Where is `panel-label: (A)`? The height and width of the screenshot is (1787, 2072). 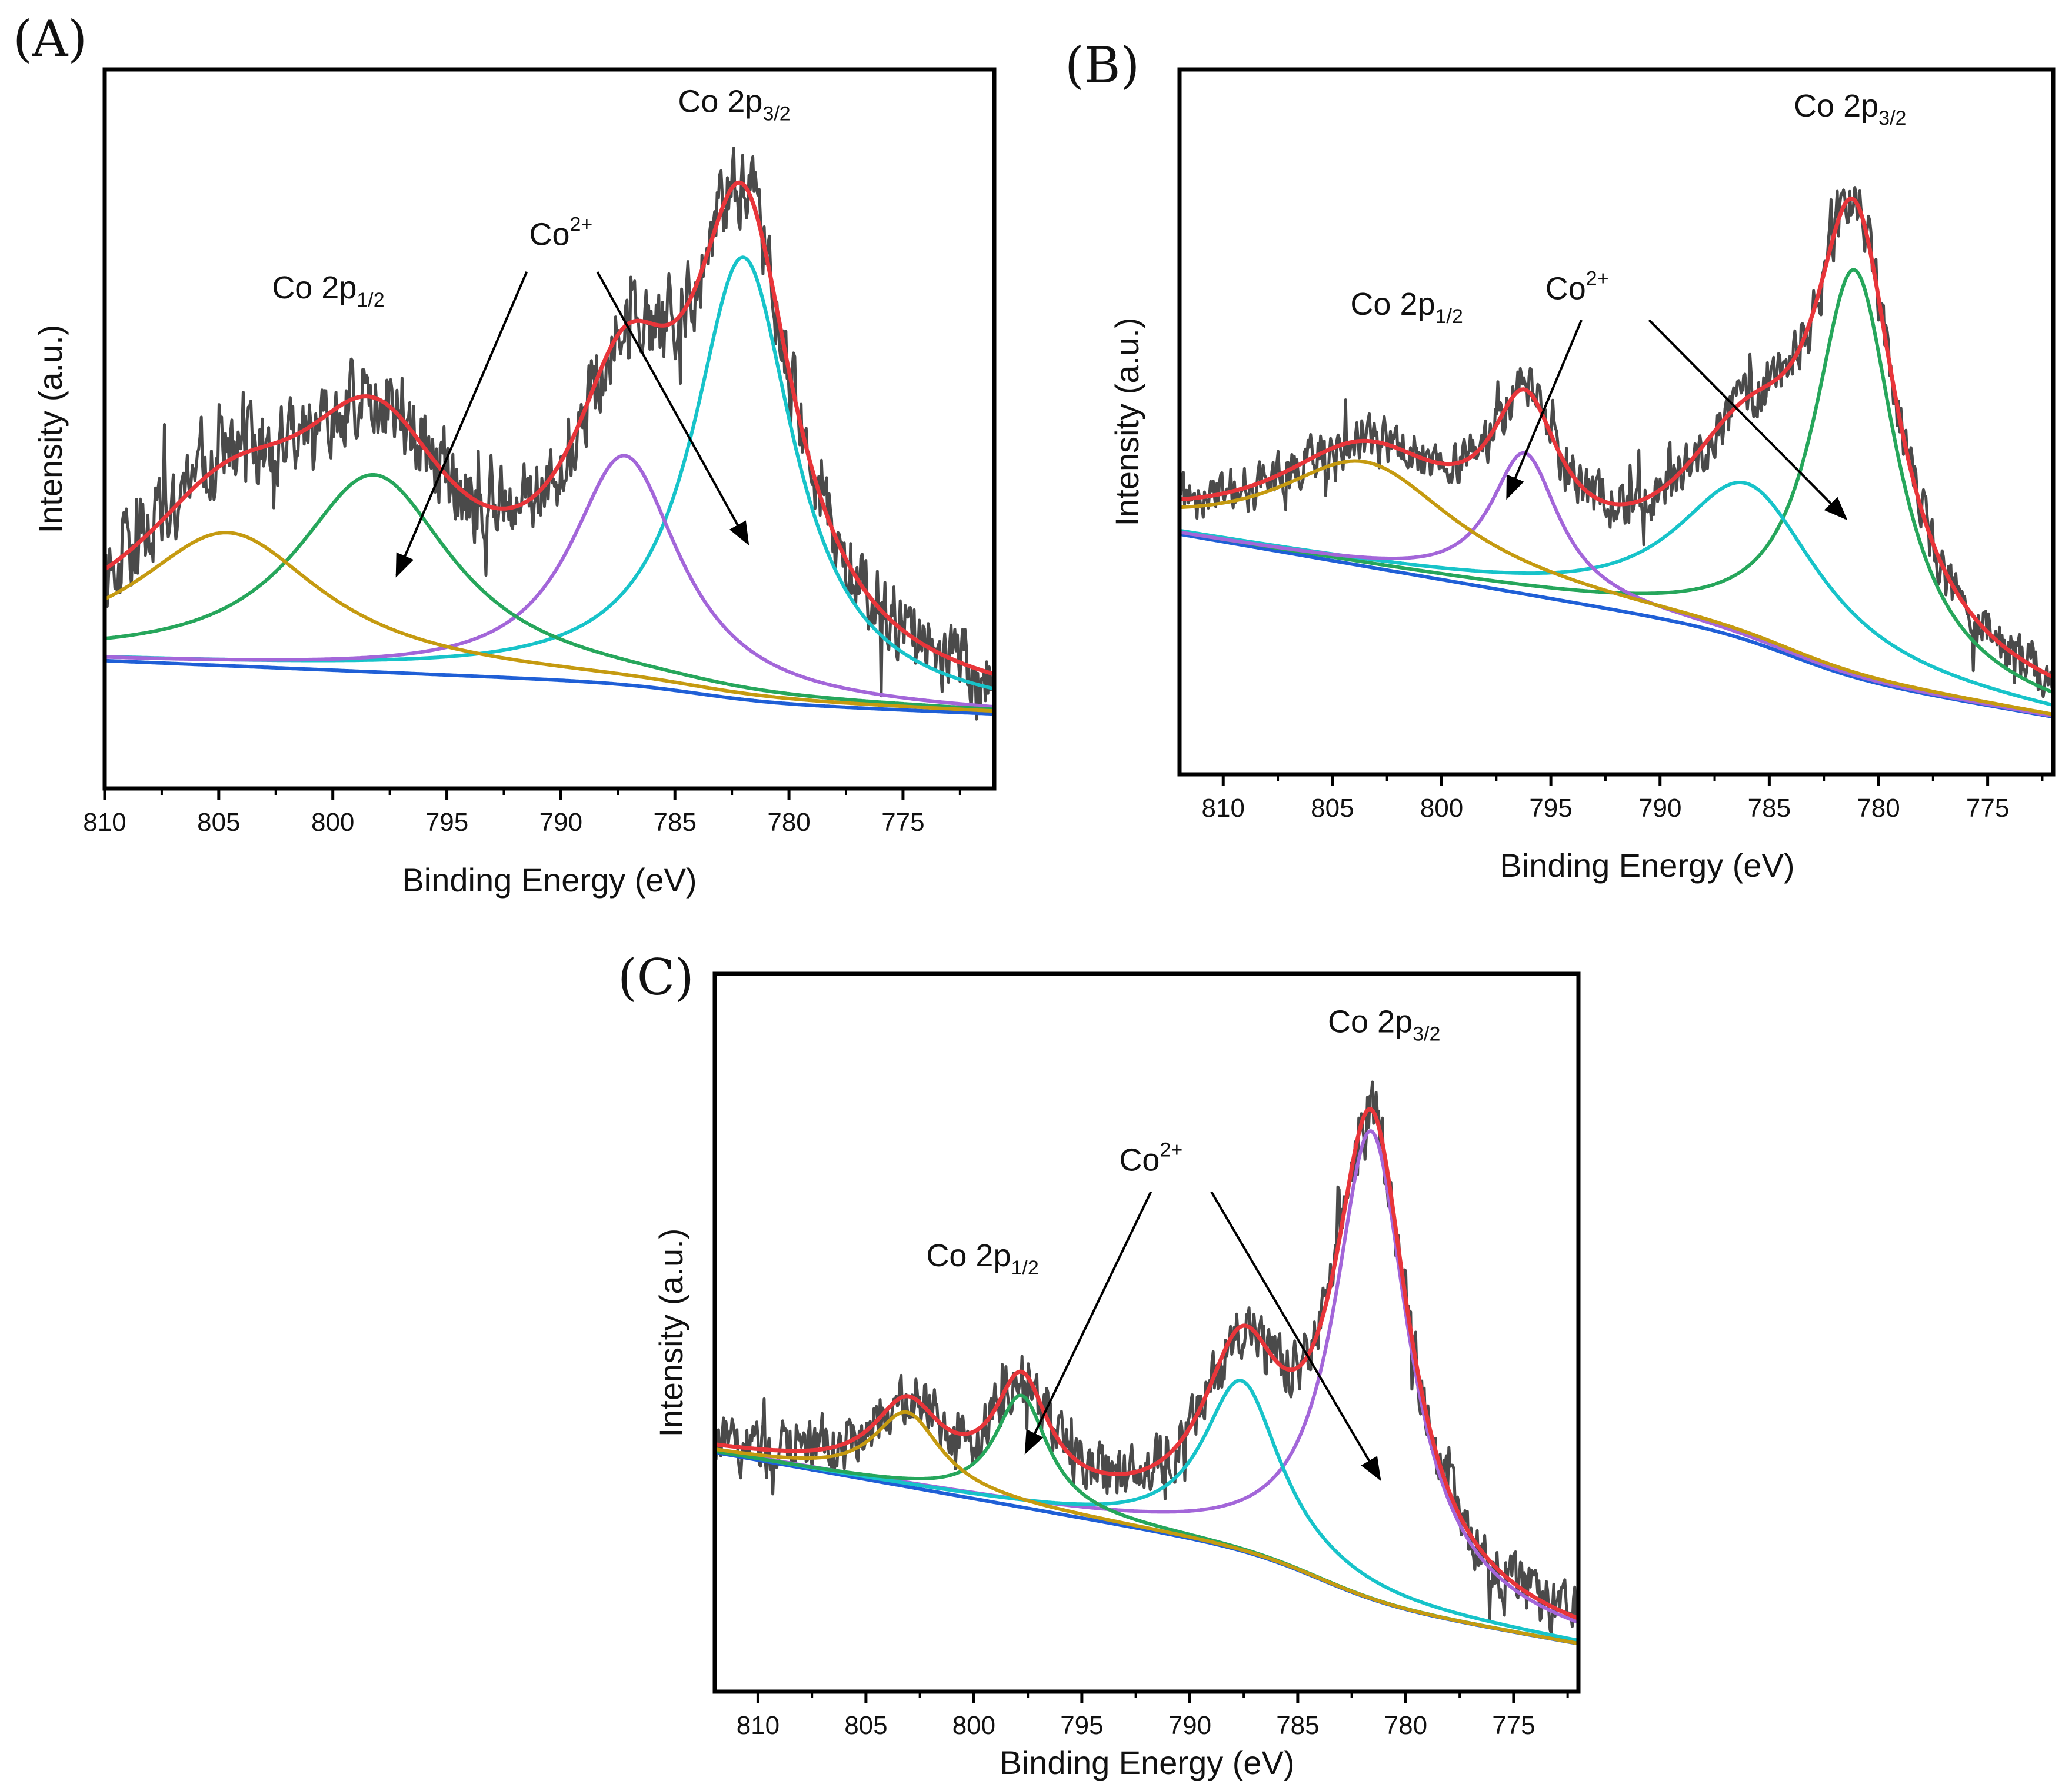 panel-label: (A) is located at coordinates (50, 39).